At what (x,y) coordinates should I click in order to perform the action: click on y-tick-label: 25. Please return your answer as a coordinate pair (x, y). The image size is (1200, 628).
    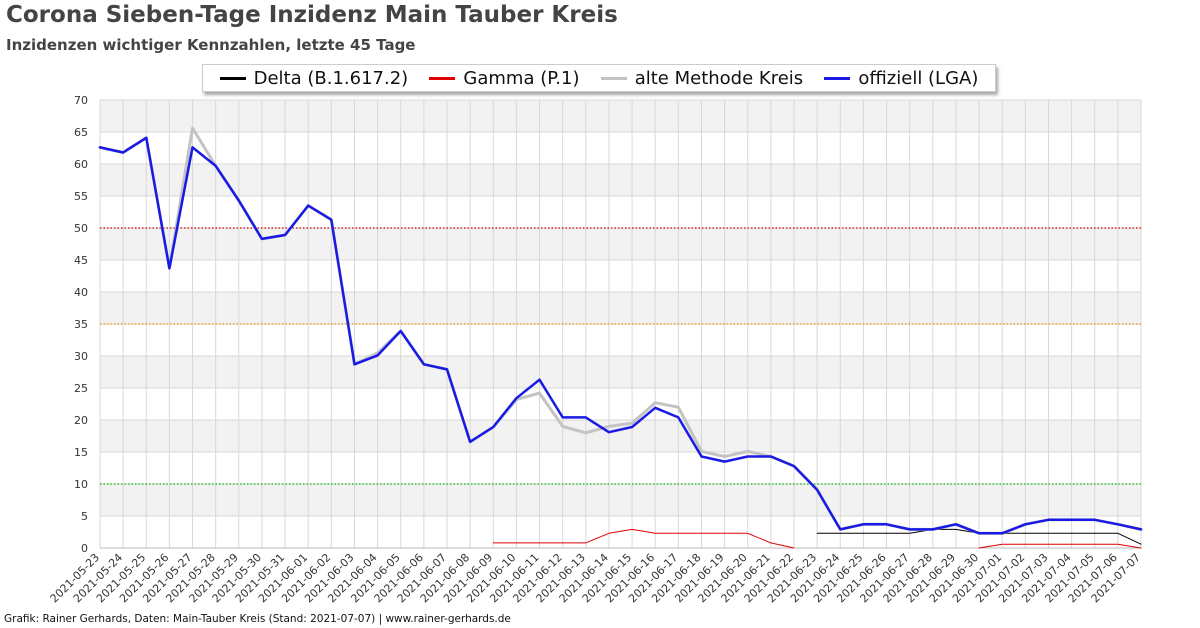
    Looking at the image, I should click on (81, 388).